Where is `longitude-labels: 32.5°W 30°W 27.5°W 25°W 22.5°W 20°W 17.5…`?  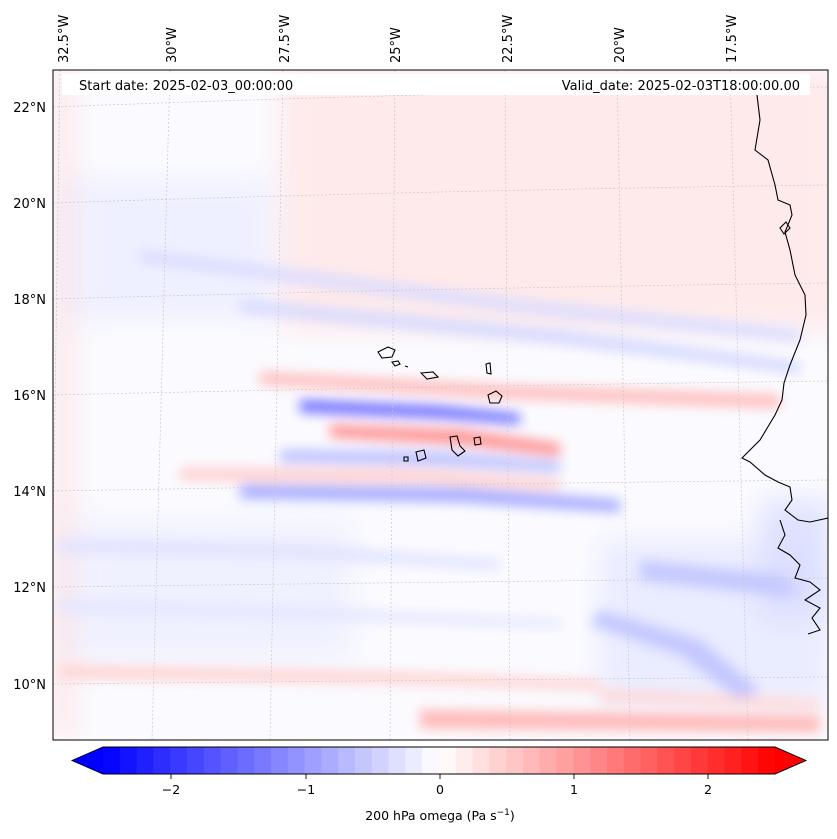
longitude-labels: 32.5°W 30°W 27.5°W 25°W 22.5°W 20°W 17.5… is located at coordinates (398, 39).